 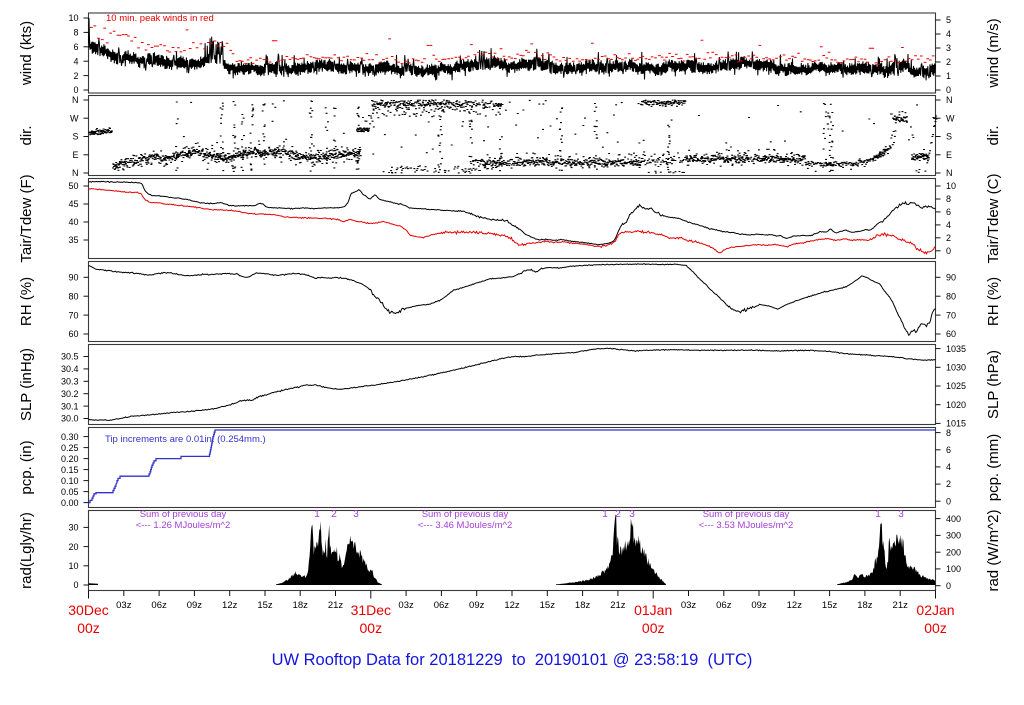 I want to click on svg-text: wind (kts), so click(x=26, y=53).